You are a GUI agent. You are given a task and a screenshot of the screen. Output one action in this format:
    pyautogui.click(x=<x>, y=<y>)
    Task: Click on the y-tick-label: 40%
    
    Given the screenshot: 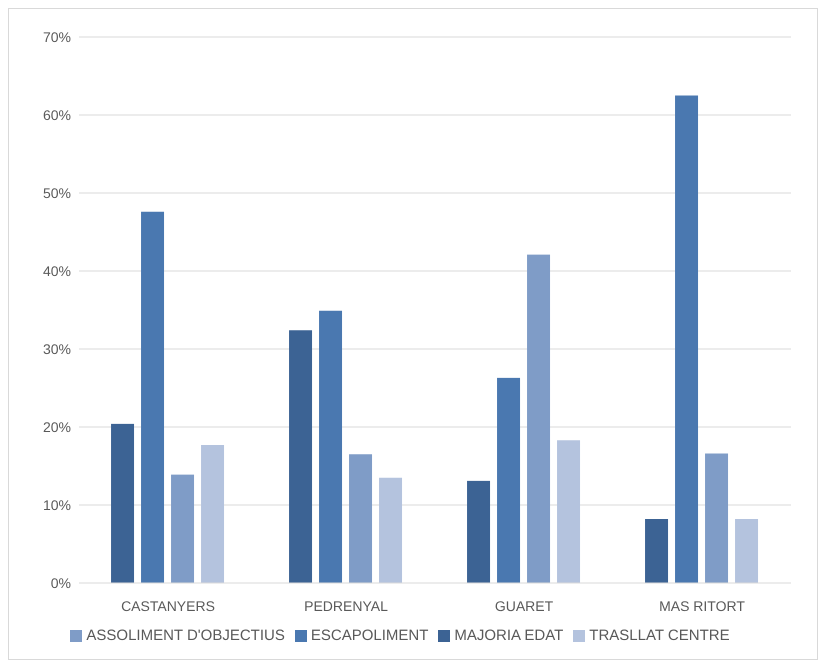 What is the action you would take?
    pyautogui.click(x=56, y=270)
    